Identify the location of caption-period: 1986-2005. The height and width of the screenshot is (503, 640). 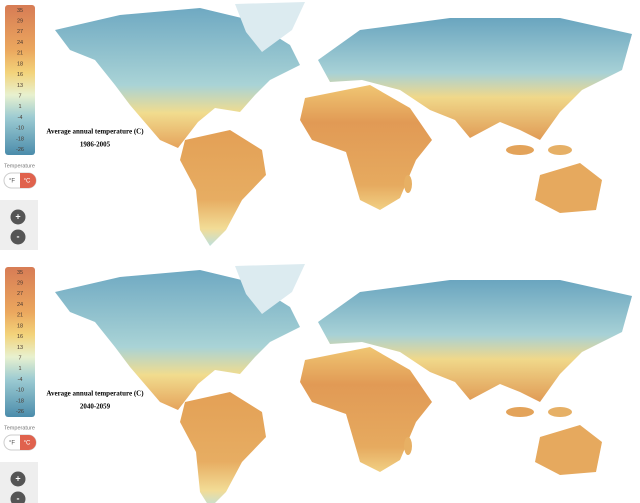
(95, 145).